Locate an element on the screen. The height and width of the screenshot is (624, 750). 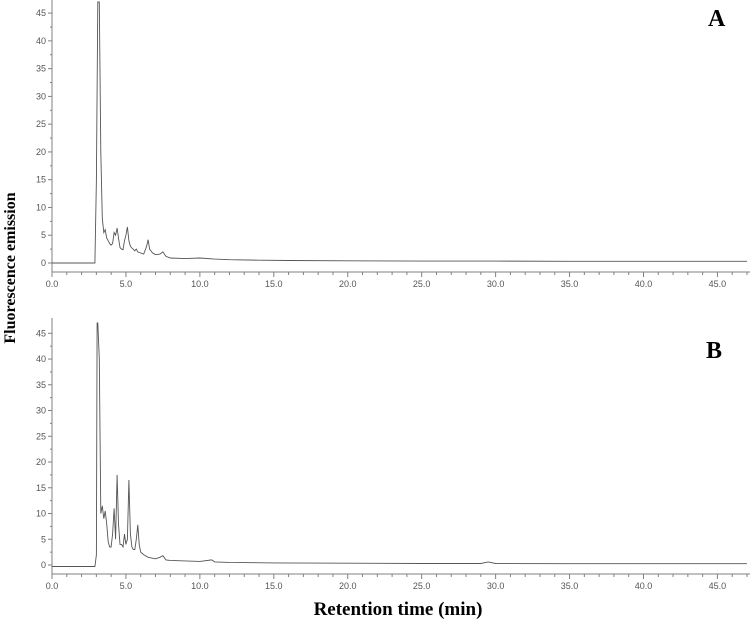
y-axis-title: Fluorescence emission is located at coordinates (10, 267).